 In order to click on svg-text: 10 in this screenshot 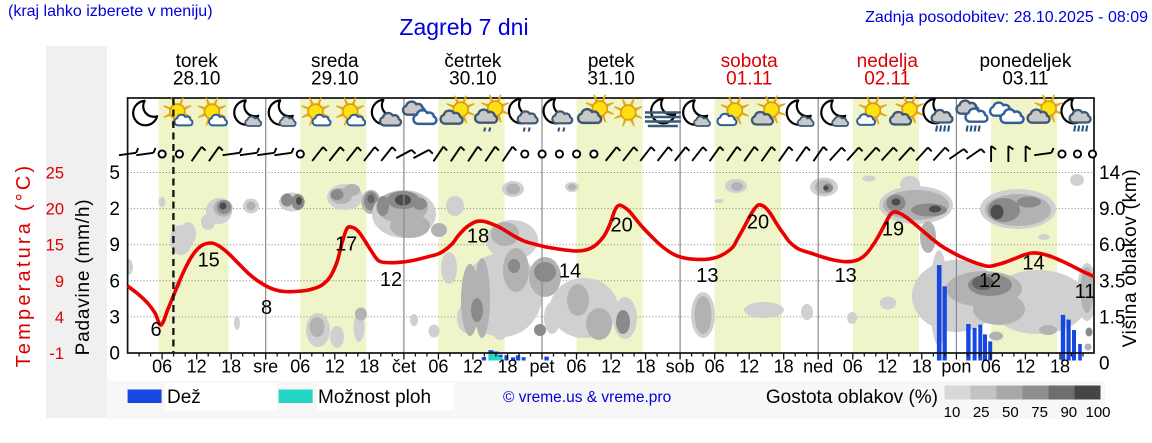, I will do `click(952, 412)`.